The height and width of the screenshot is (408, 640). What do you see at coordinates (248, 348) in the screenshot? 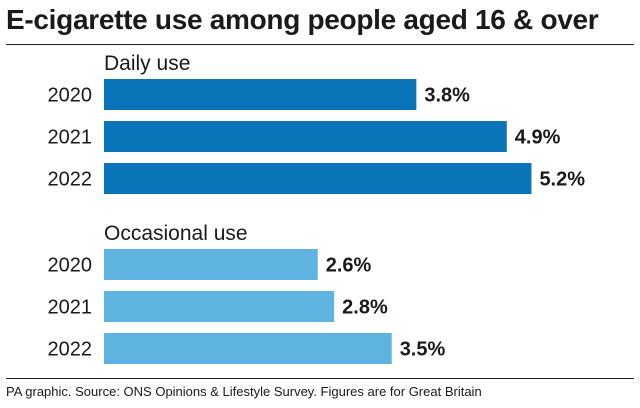
I see `bar-occasional-use-2022` at bounding box center [248, 348].